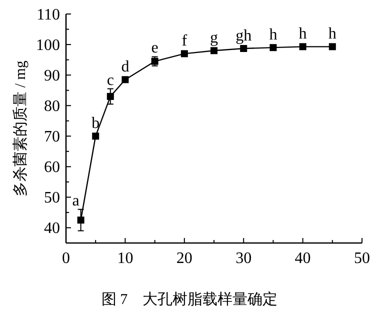  What do you see at coordinates (52, 167) in the screenshot?
I see `y-tick-label: 60` at bounding box center [52, 167].